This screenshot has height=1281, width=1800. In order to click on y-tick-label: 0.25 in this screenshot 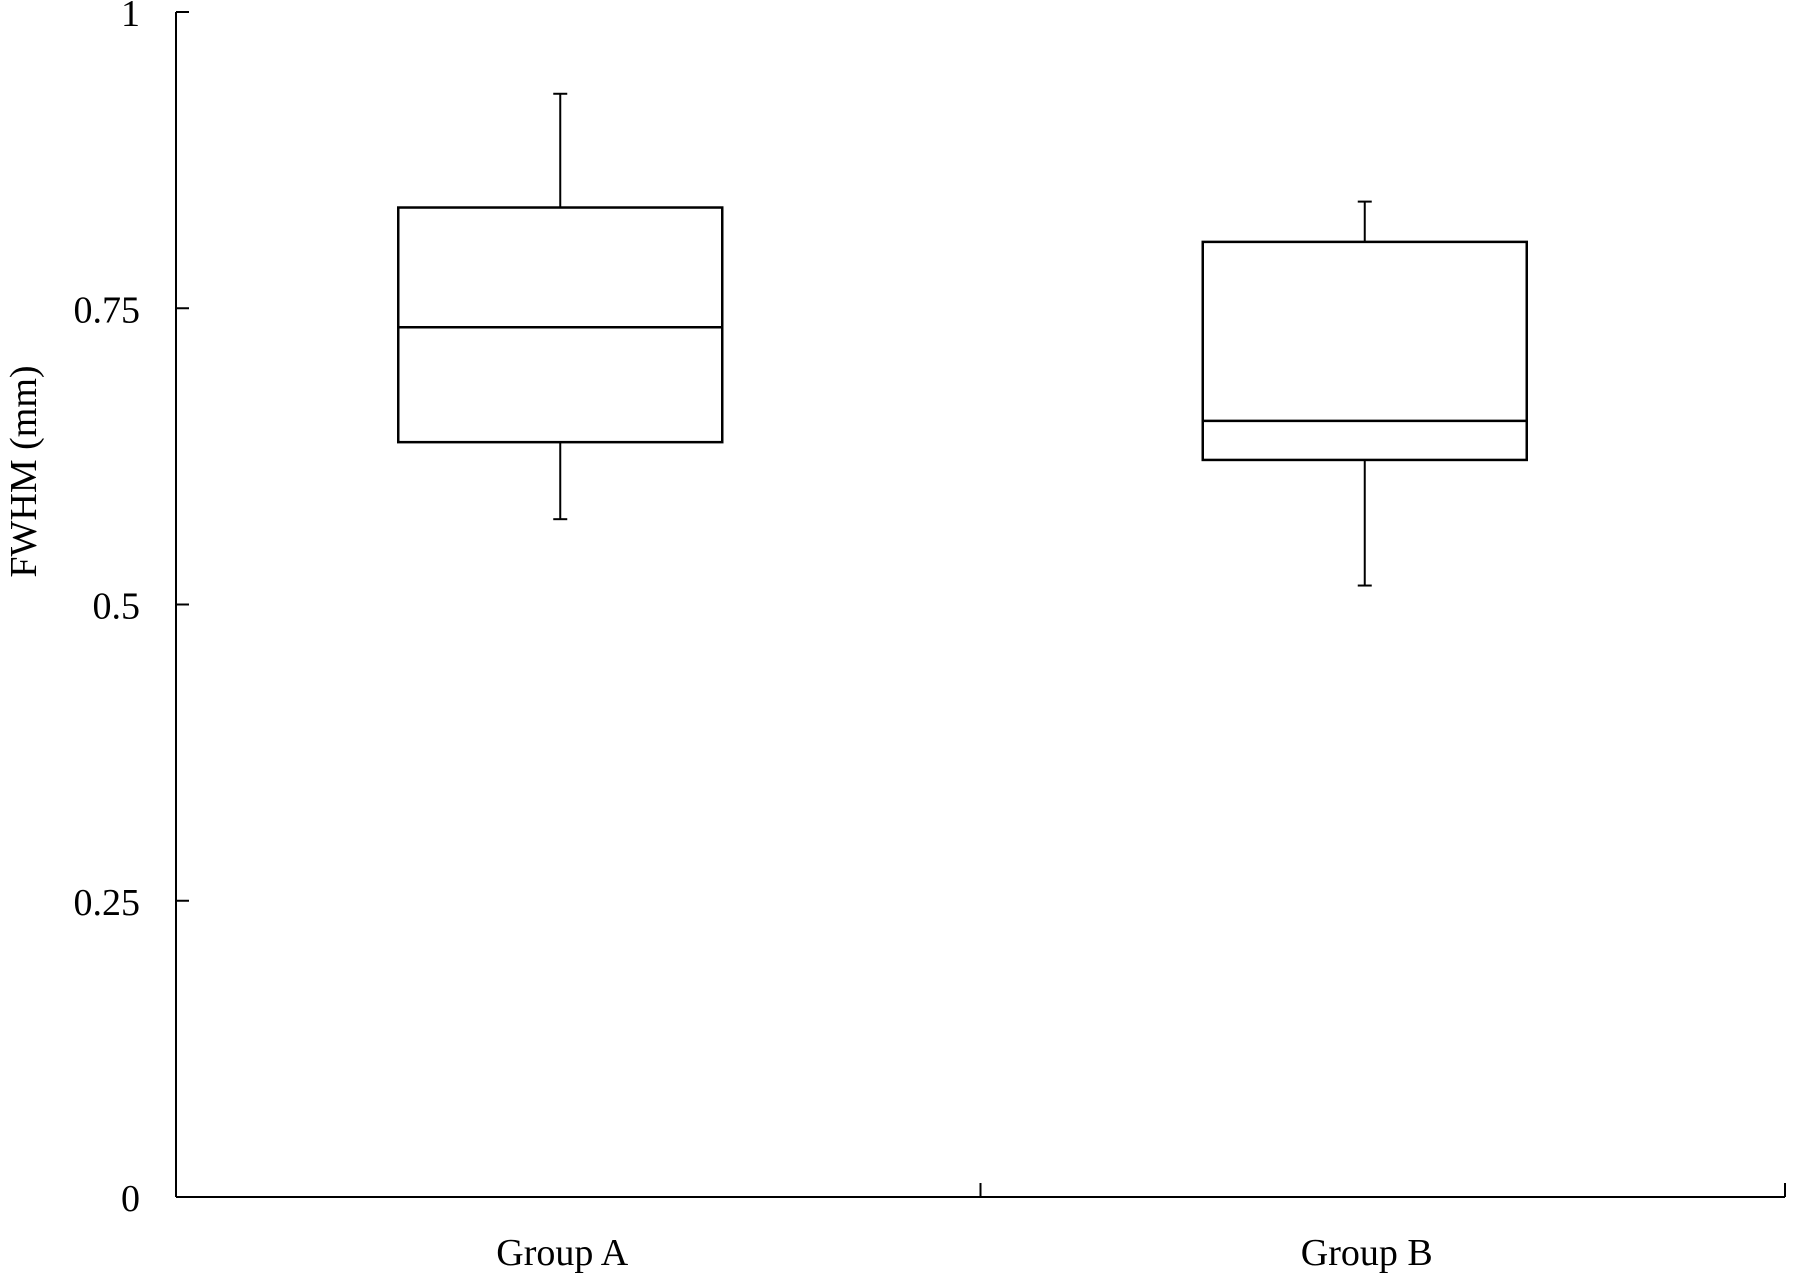, I will do `click(107, 903)`.